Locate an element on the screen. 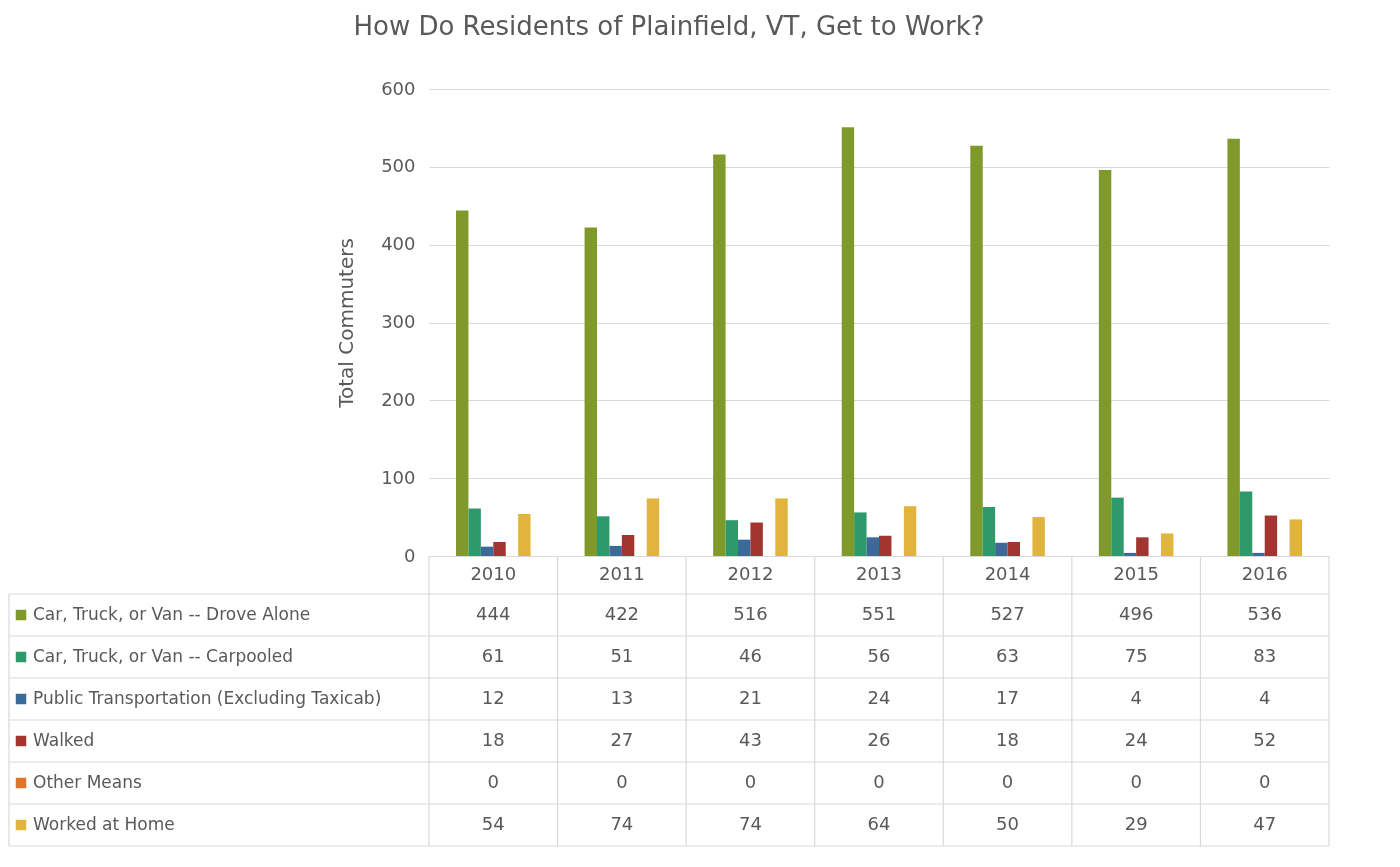 The image size is (1400, 867). legend-label: Car, Truck, or Van -- Drove Alone is located at coordinates (172, 614).